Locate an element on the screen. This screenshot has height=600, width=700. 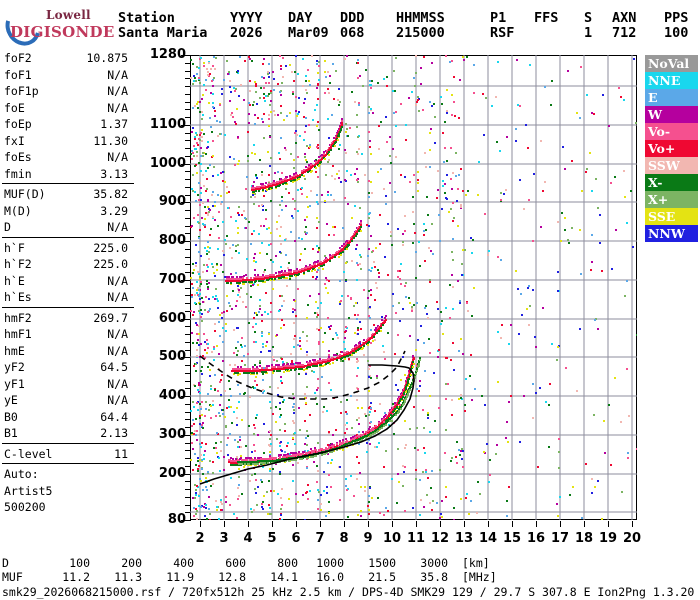
param-key: C-level is located at coordinates (28, 453).